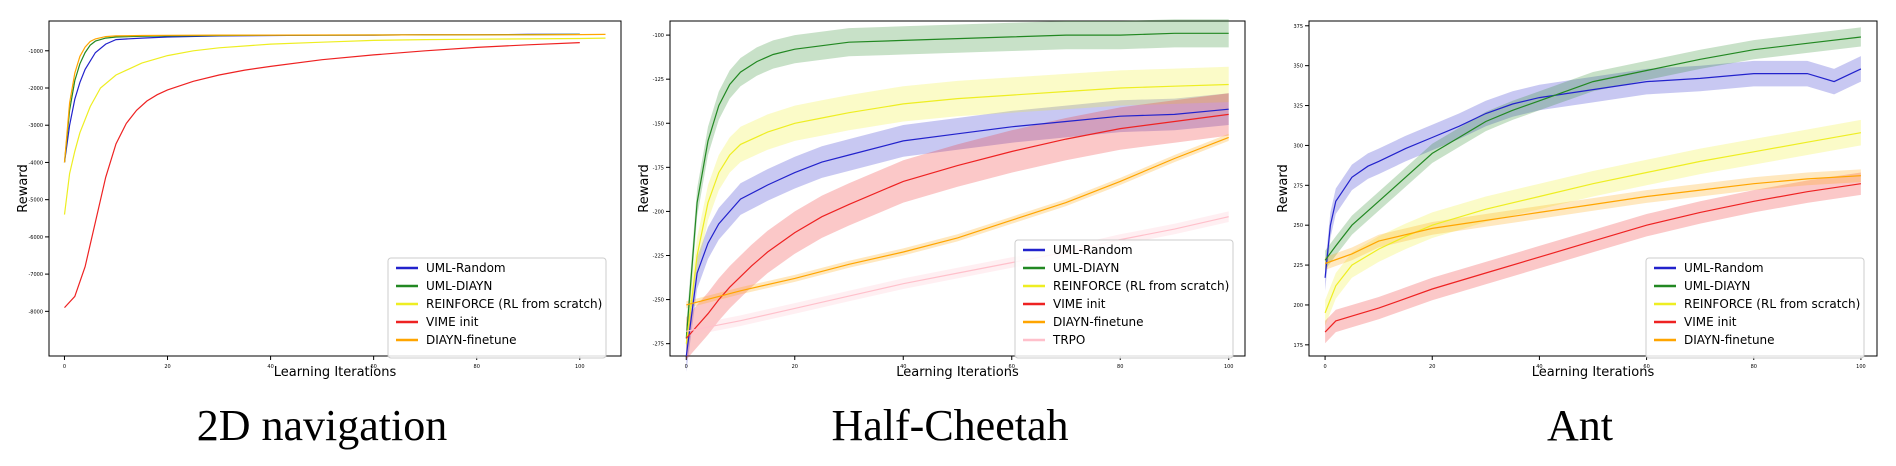 This screenshot has width=1896, height=466. What do you see at coordinates (658, 124) in the screenshot?
I see `y-tick-label: -150` at bounding box center [658, 124].